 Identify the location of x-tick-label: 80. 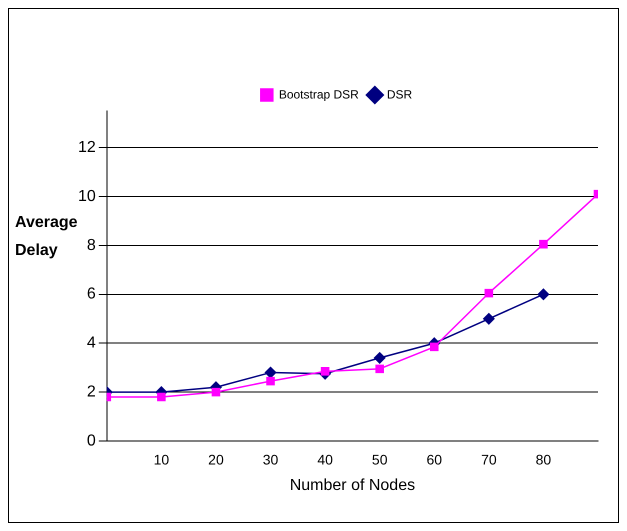
(544, 459).